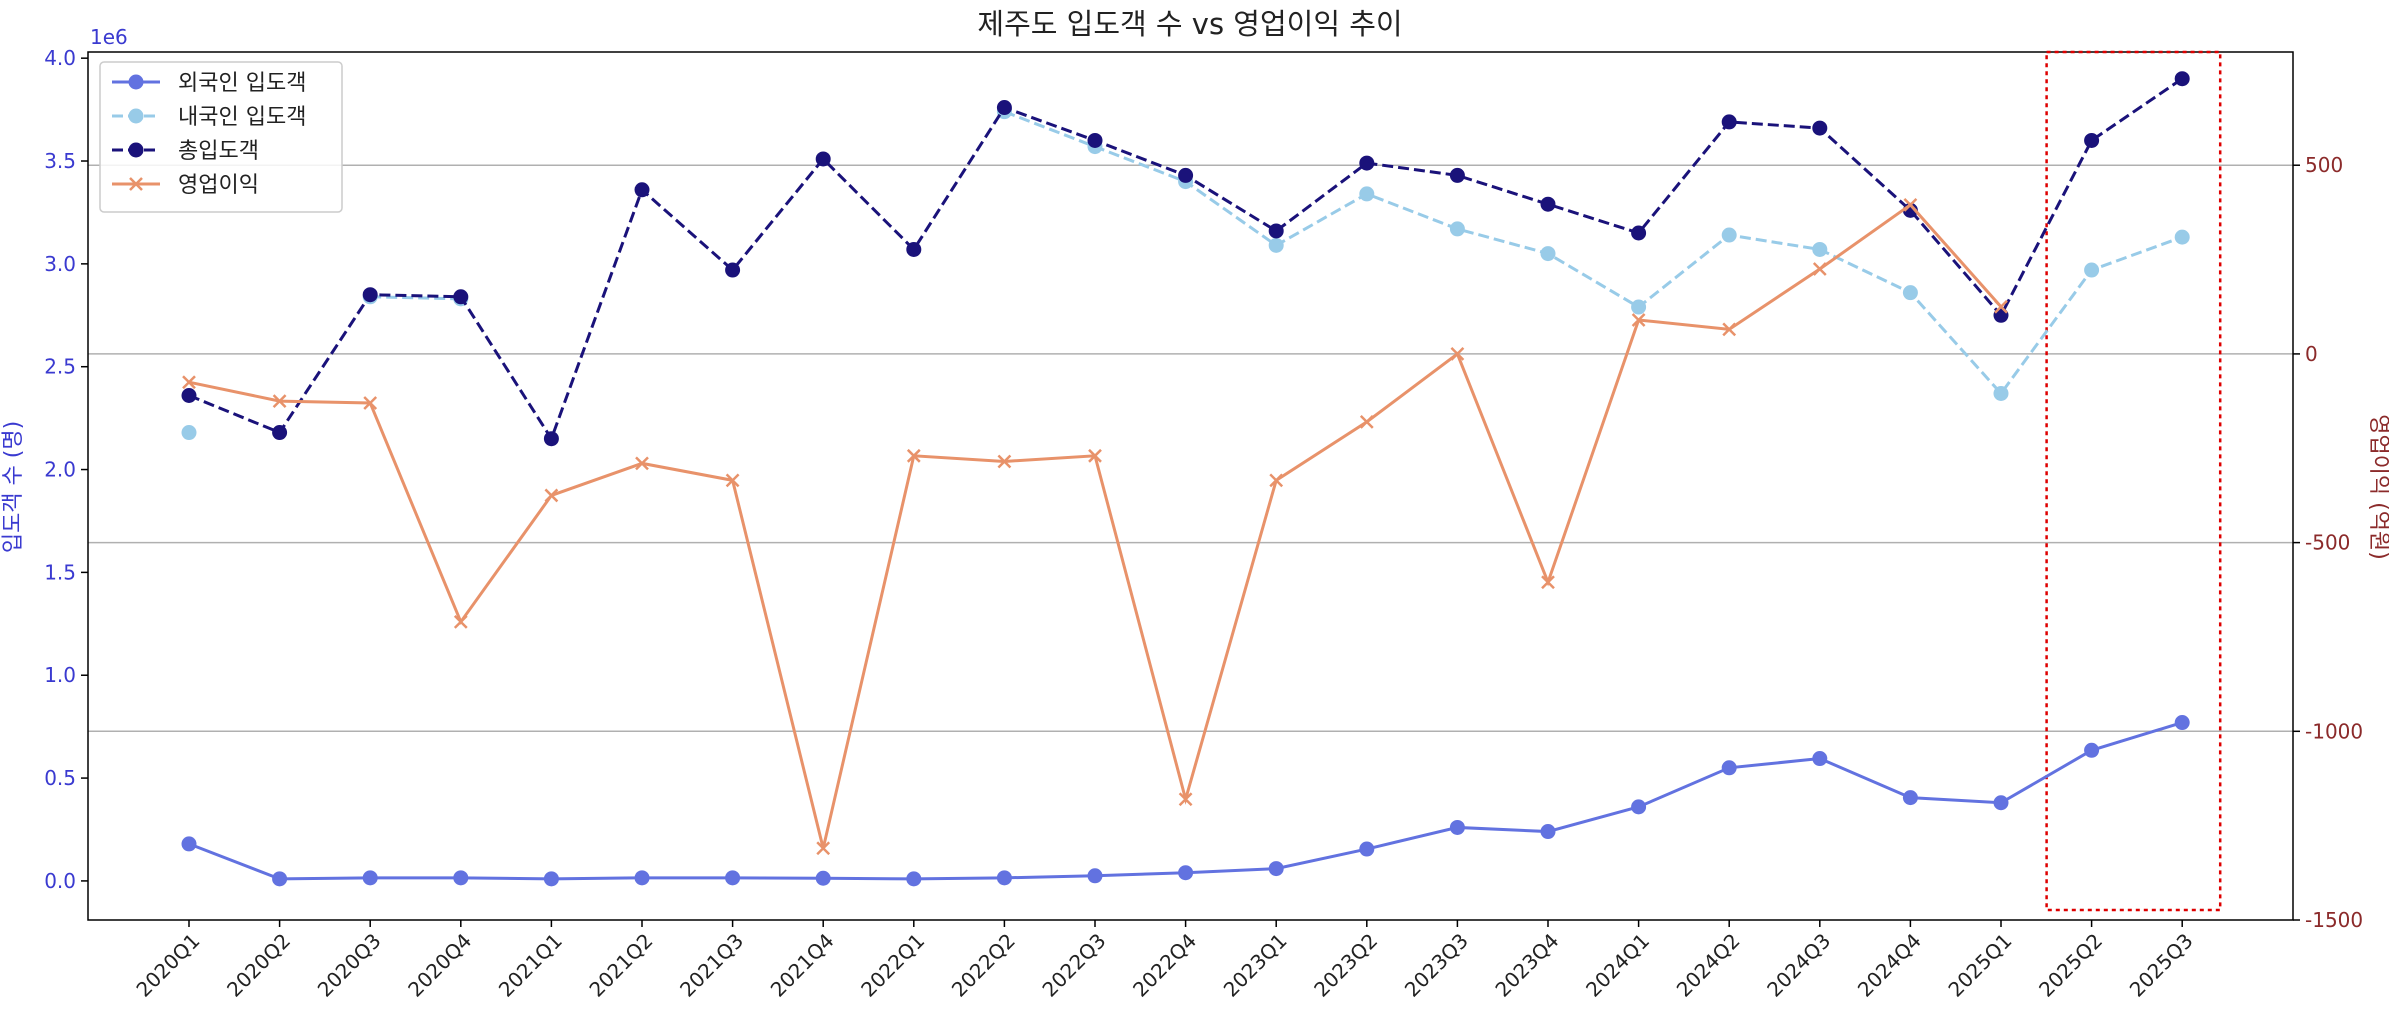 The width and height of the screenshot is (2389, 1022). Describe the element at coordinates (60, 778) in the screenshot. I see `left-tick-label: 0.5` at that location.